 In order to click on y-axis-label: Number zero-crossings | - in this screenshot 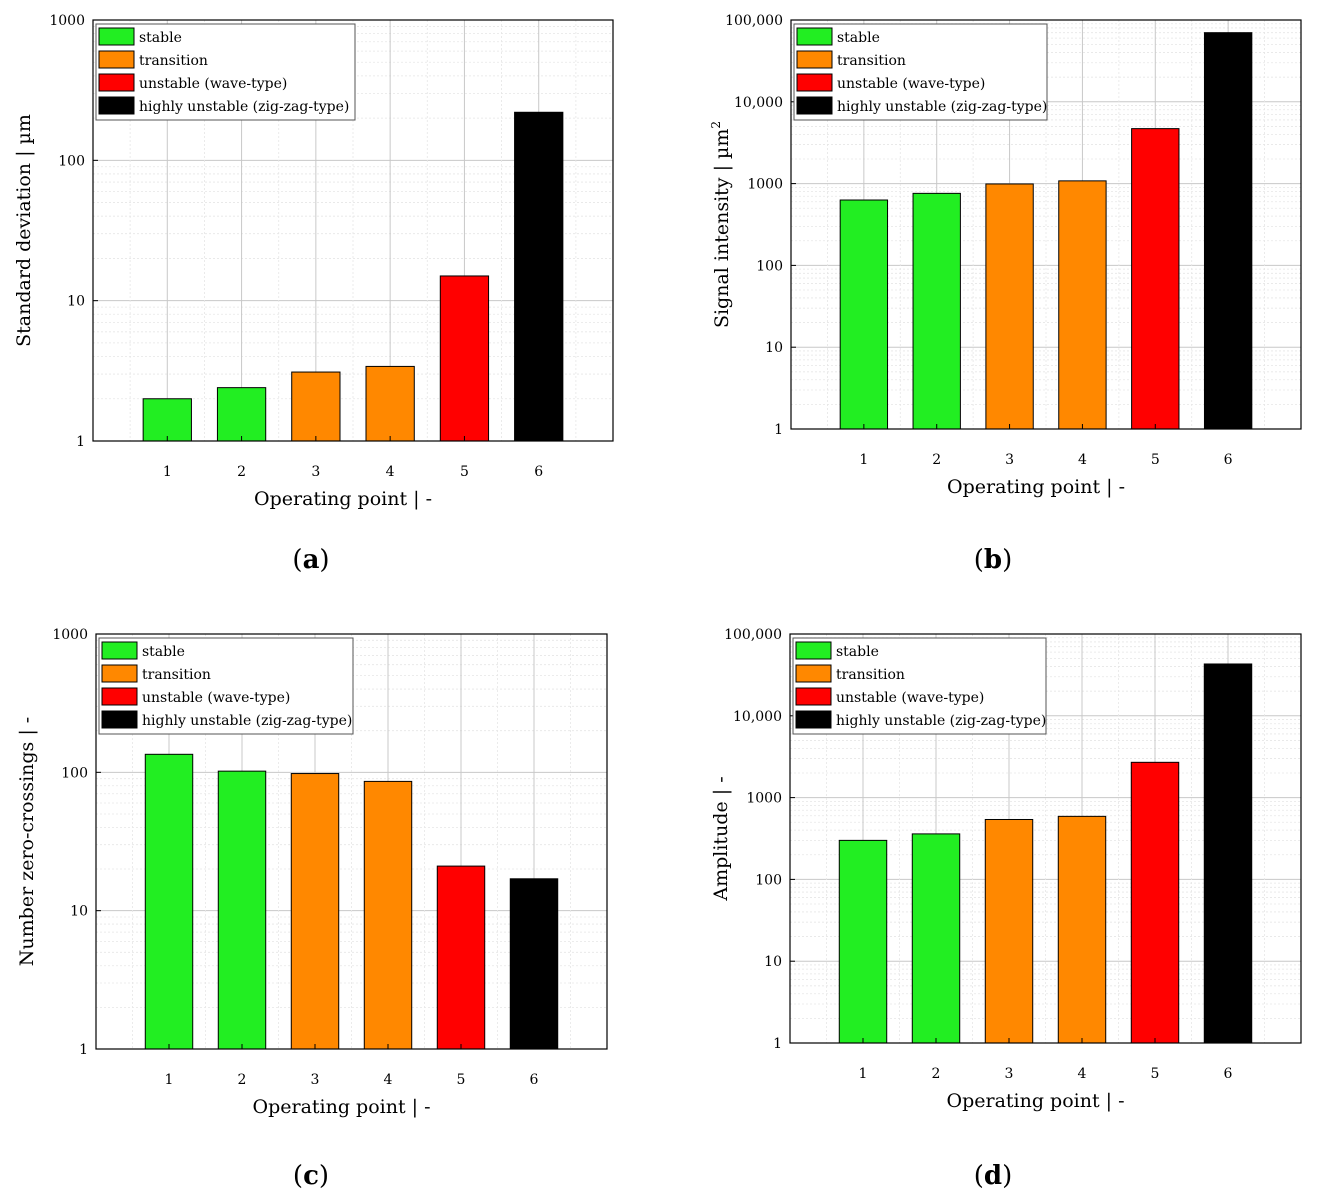, I will do `click(27, 841)`.